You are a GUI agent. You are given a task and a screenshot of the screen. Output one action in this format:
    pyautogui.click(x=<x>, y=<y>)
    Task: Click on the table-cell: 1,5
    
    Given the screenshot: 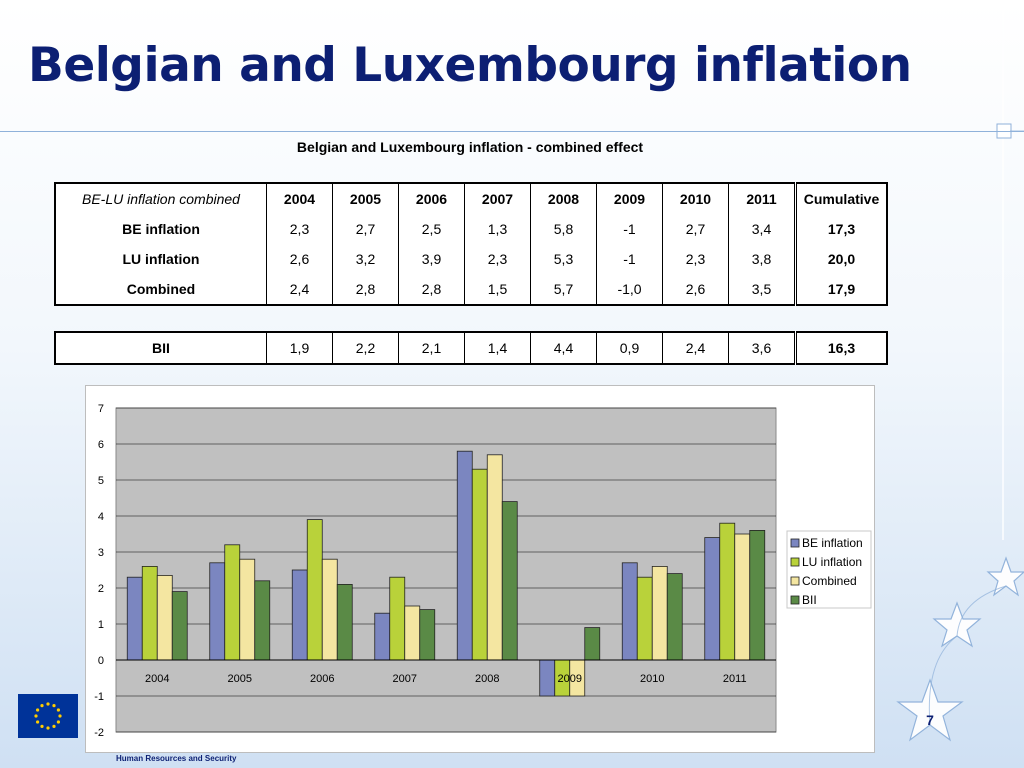 What is the action you would take?
    pyautogui.click(x=497, y=289)
    